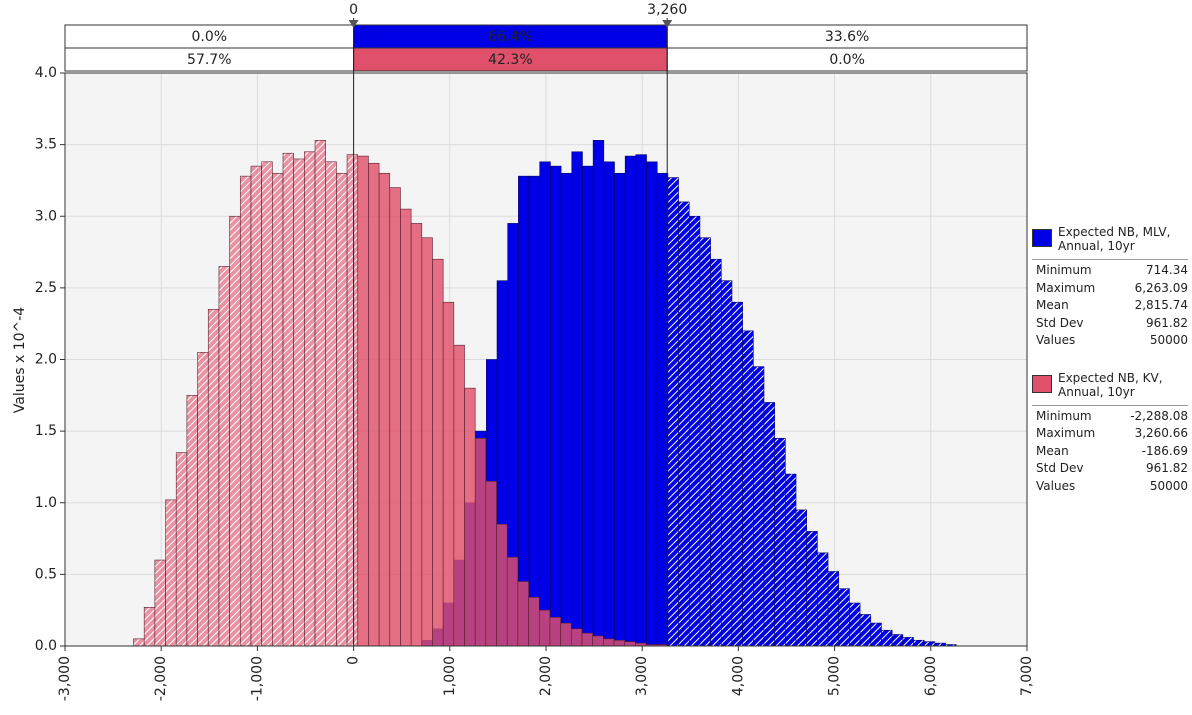  I want to click on x-tick-label: -1,000, so click(257, 678).